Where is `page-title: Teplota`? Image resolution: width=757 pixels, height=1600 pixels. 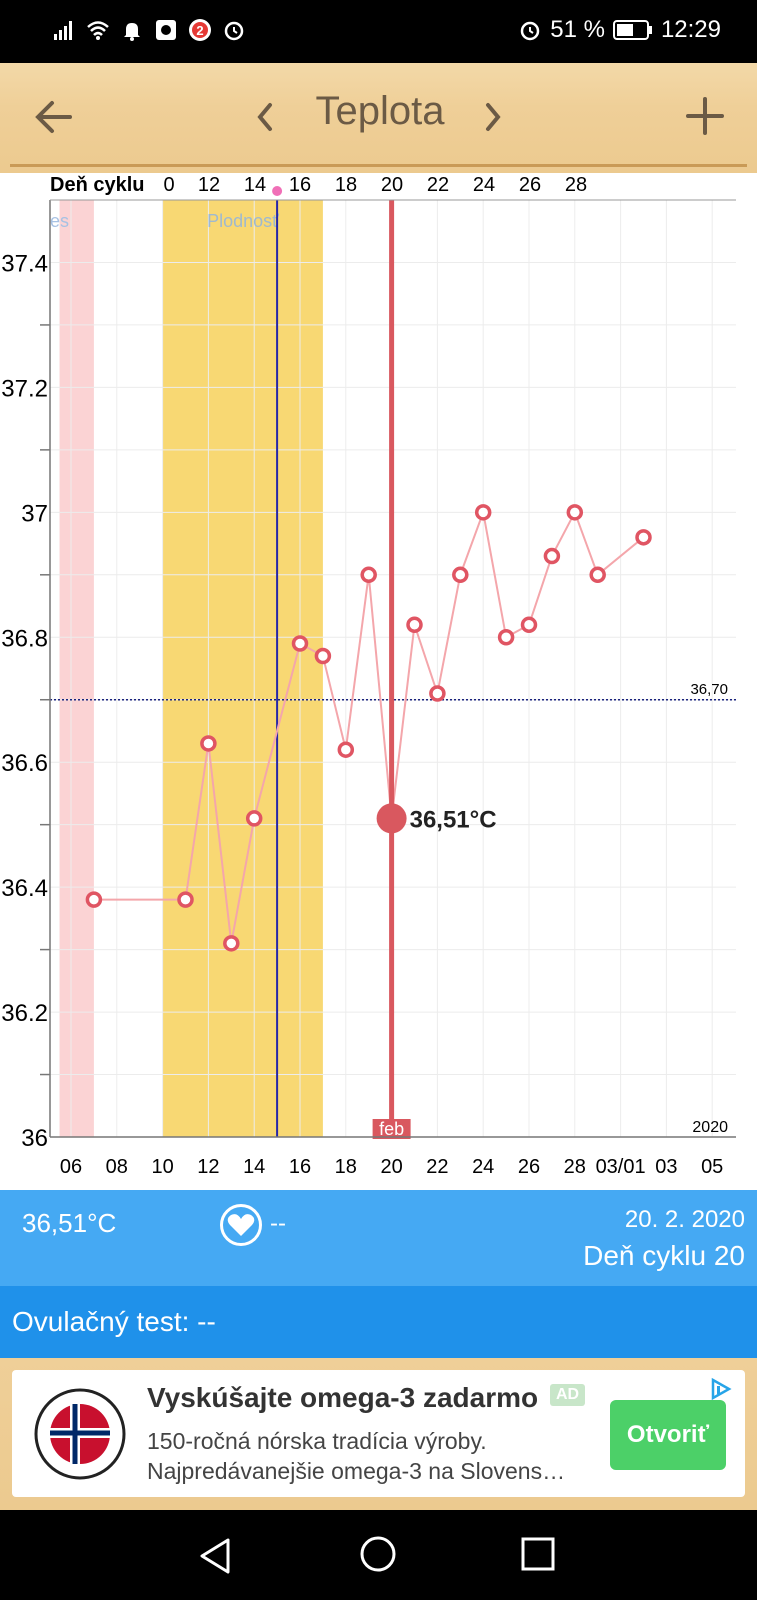
page-title: Teplota is located at coordinates (380, 111).